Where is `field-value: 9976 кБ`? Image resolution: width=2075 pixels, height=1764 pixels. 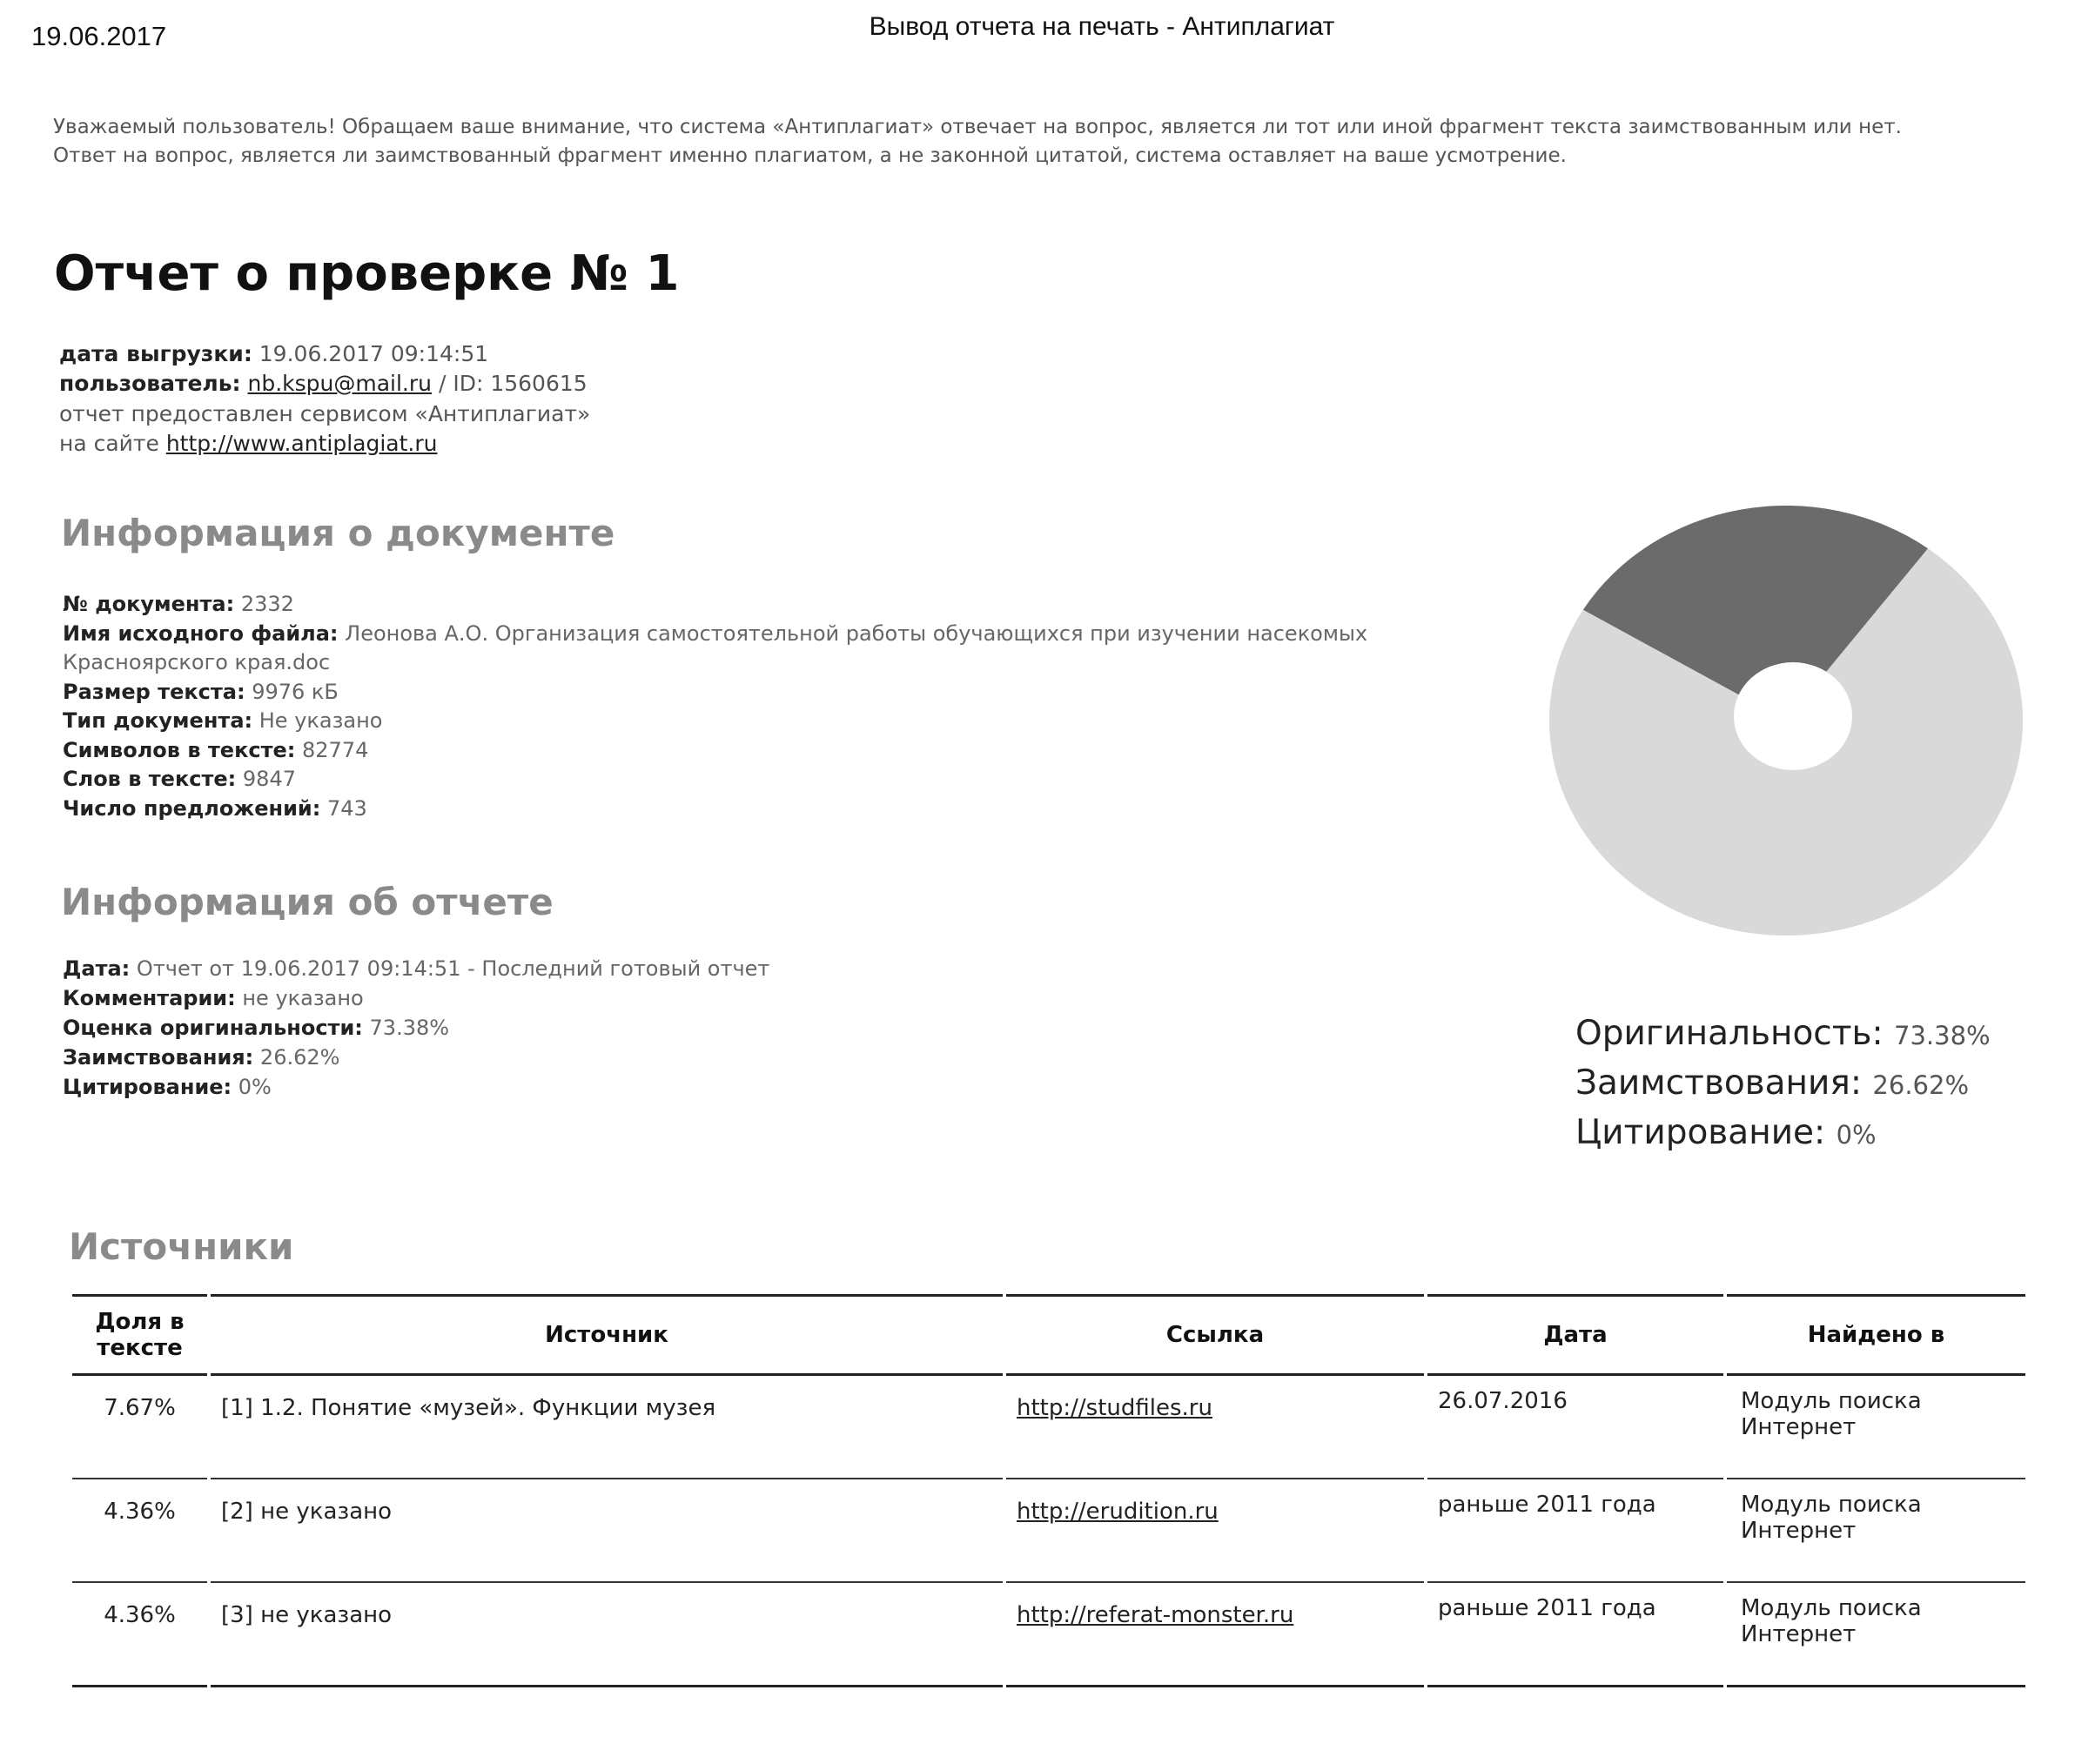
field-value: 9976 кБ is located at coordinates (295, 691).